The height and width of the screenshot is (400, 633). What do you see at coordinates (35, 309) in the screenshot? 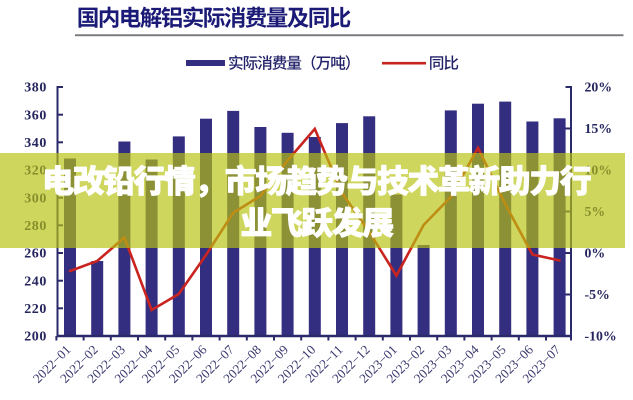
I see `svg-text: 220` at bounding box center [35, 309].